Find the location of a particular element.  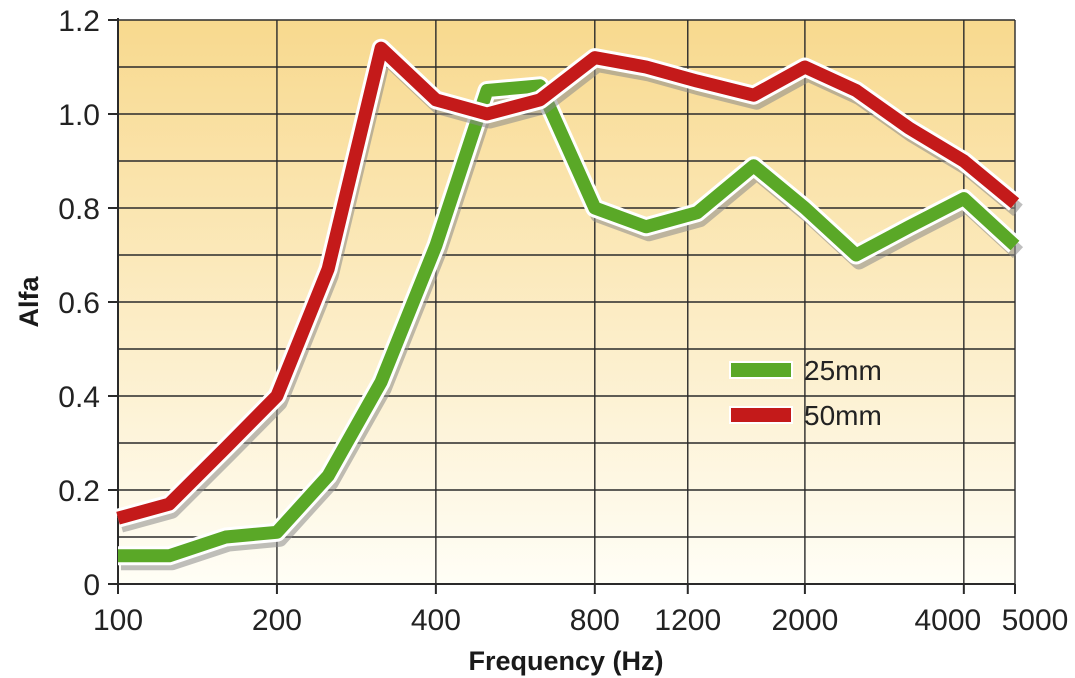

x-tick-label: 5000 is located at coordinates (1035, 620).